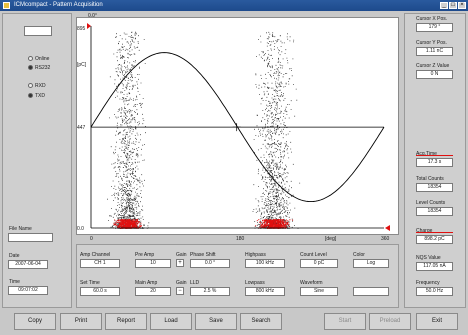 The height and width of the screenshot is (335, 468). I want to click on color-label: Color, so click(359, 255).